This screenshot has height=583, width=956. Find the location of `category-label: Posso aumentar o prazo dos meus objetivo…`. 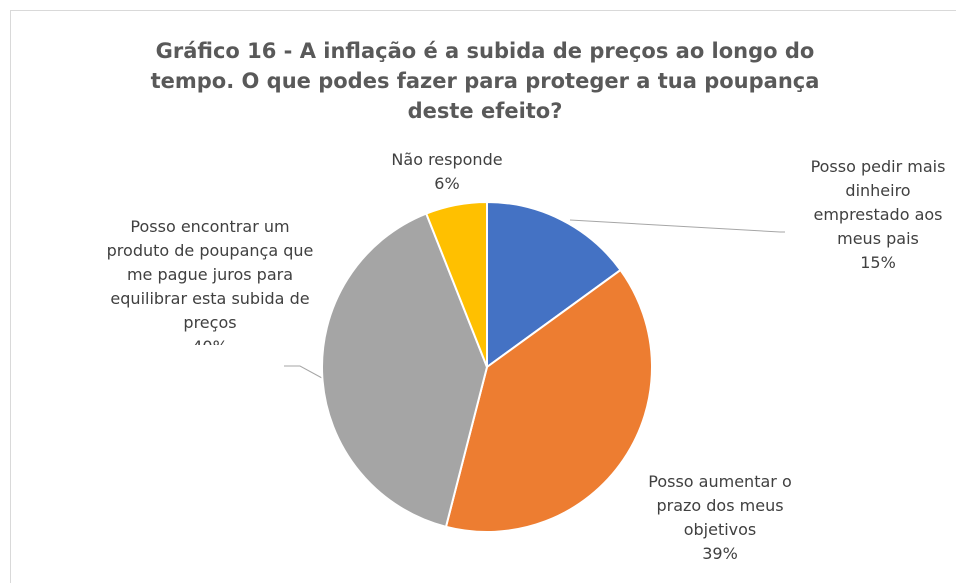

category-label: Posso aumentar o prazo dos meus objetivo… is located at coordinates (720, 505).